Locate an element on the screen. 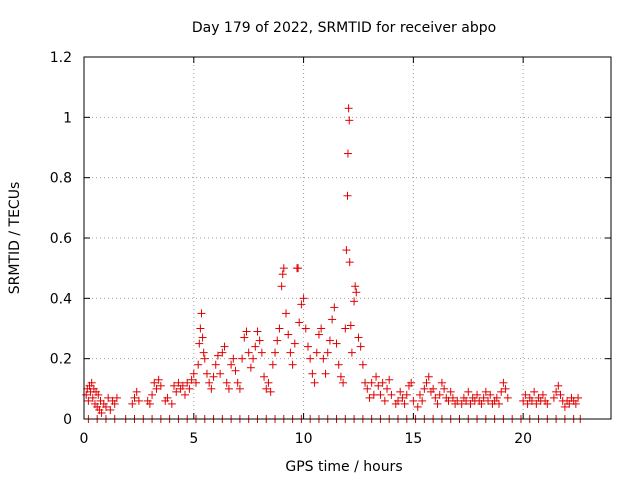  y-tick-label: 1 is located at coordinates (67, 118).